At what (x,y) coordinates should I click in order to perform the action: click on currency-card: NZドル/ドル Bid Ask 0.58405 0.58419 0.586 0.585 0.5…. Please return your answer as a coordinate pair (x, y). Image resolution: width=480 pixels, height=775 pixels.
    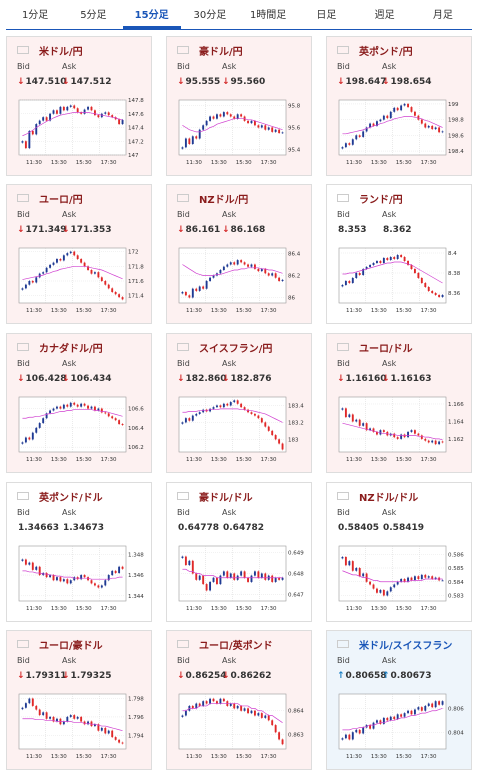
    Looking at the image, I should click on (399, 552).